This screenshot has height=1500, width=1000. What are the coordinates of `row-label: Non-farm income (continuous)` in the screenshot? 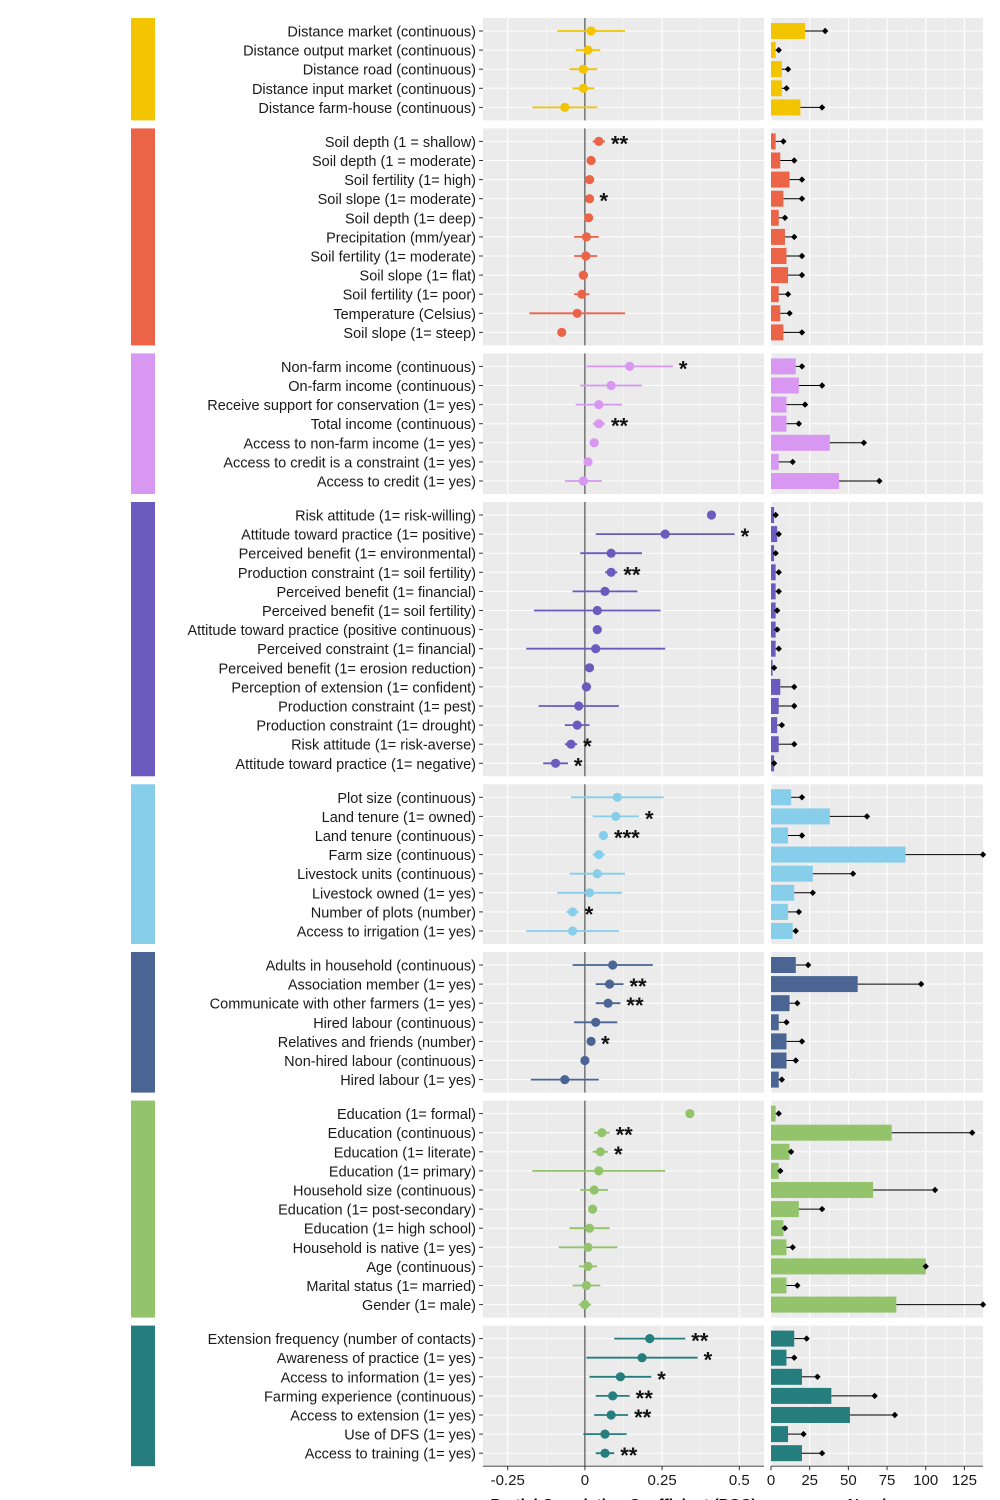 It's located at (378, 368).